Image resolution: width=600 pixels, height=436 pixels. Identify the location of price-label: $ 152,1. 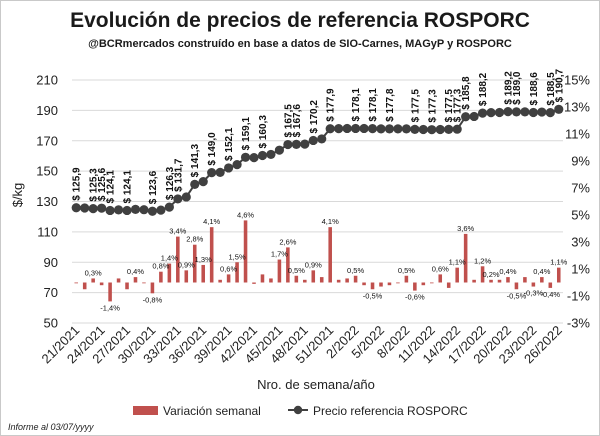
(229, 144).